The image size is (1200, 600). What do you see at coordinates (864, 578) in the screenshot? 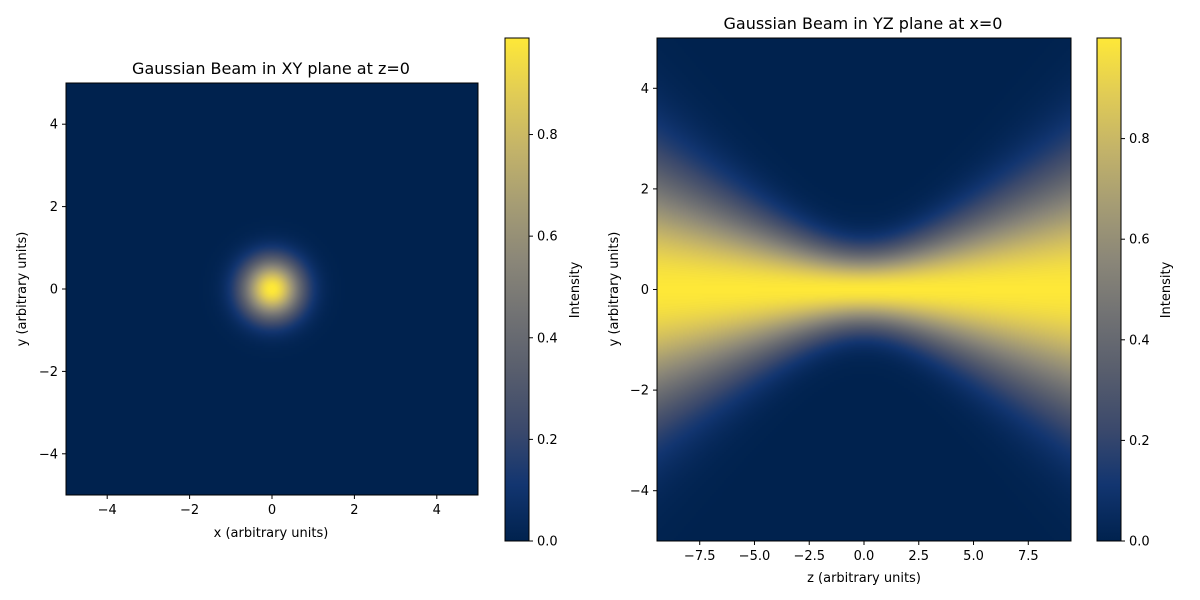
I see `x-axis-label: z (arbitrary units)` at bounding box center [864, 578].